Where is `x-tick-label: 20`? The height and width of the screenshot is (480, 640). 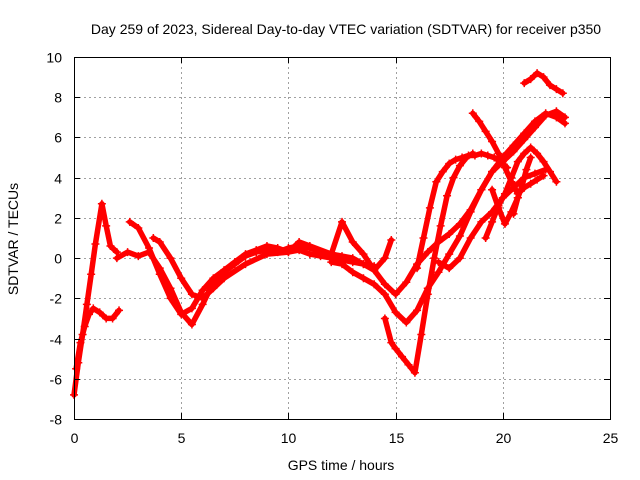 x-tick-label: 20 is located at coordinates (504, 438).